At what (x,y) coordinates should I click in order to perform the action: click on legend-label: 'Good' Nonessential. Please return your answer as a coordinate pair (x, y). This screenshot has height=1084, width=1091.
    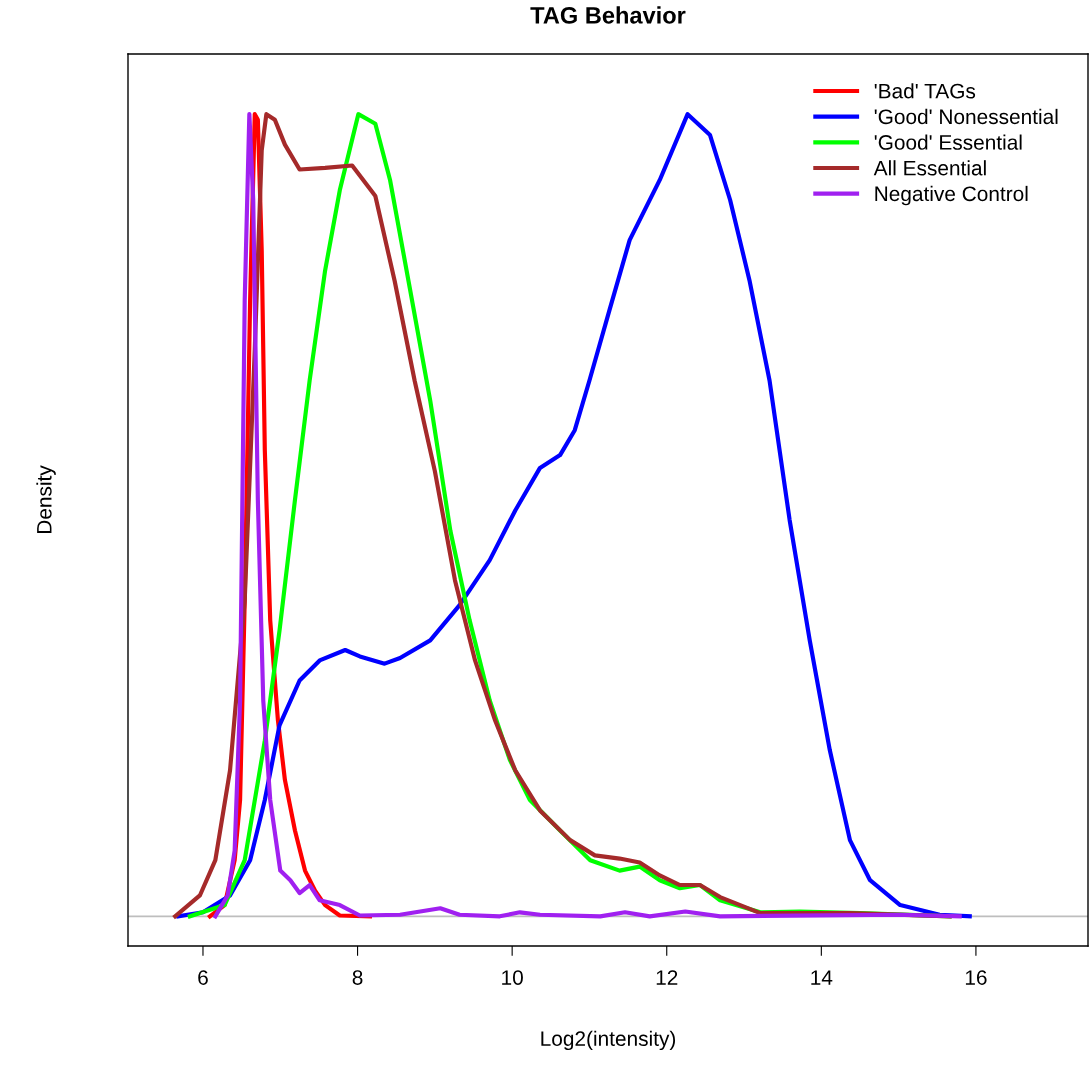
    Looking at the image, I should click on (966, 116).